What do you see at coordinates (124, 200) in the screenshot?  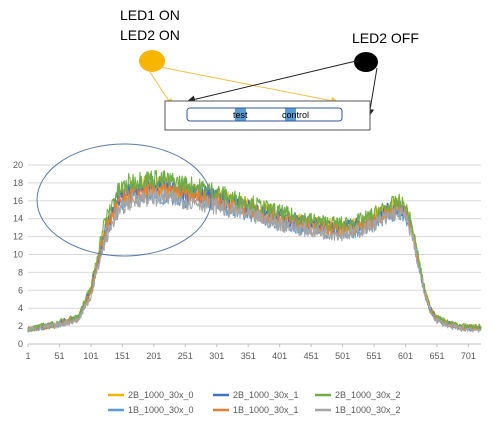 I see `peak-highlight-ellipse` at bounding box center [124, 200].